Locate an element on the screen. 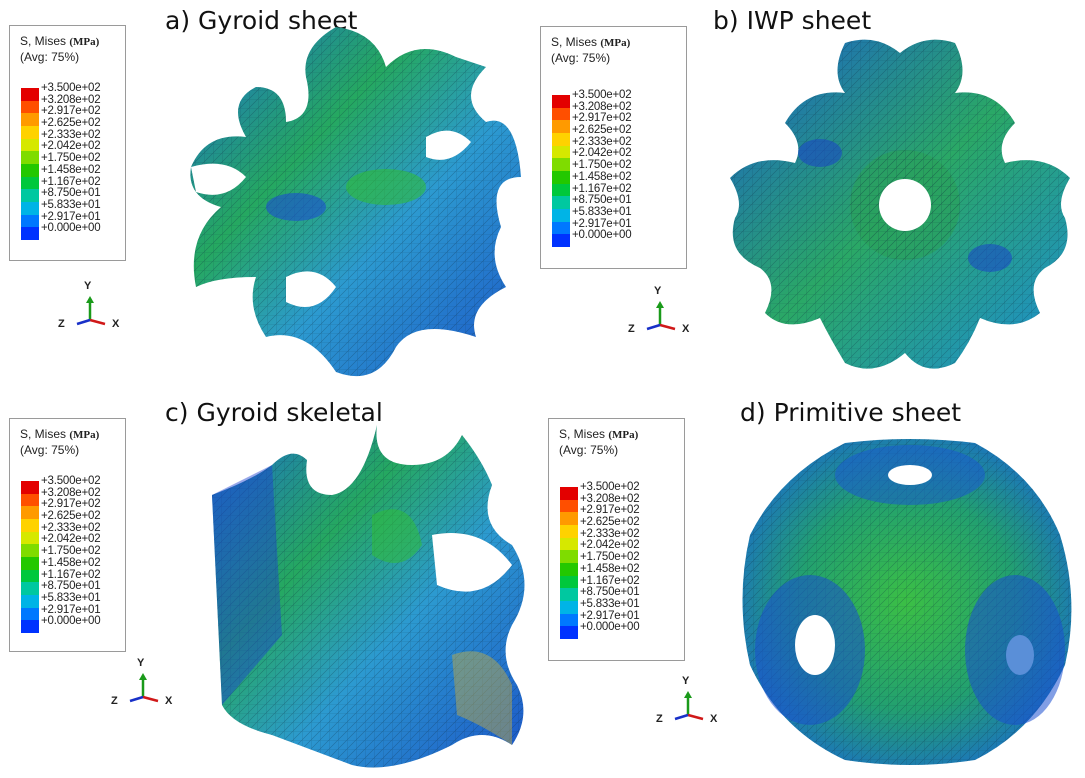 The width and height of the screenshot is (1085, 778). panel-title: a) Gyroid sheet is located at coordinates (261, 20).